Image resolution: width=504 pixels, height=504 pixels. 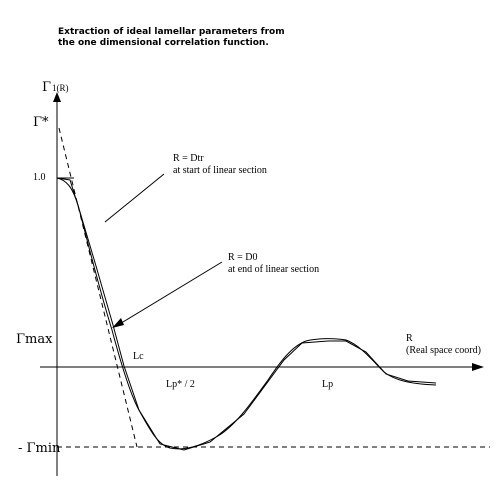 What do you see at coordinates (39, 448) in the screenshot?
I see `gamma-min-label: - Γmin` at bounding box center [39, 448].